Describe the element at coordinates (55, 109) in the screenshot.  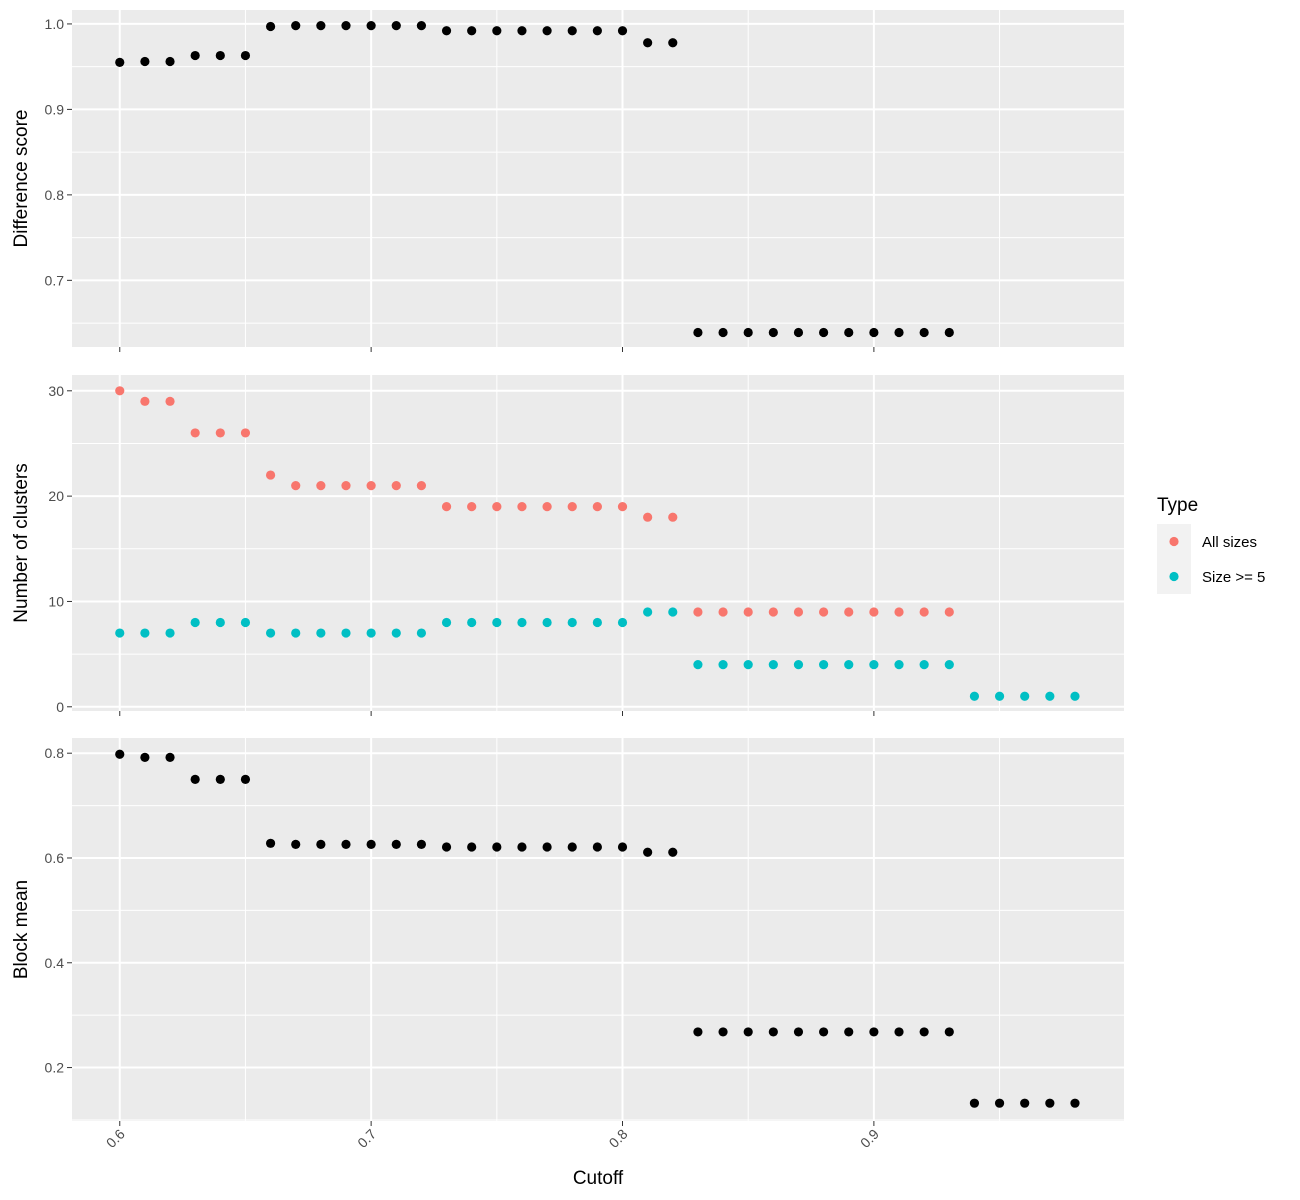
I see `y-tick-label: 0.9` at that location.